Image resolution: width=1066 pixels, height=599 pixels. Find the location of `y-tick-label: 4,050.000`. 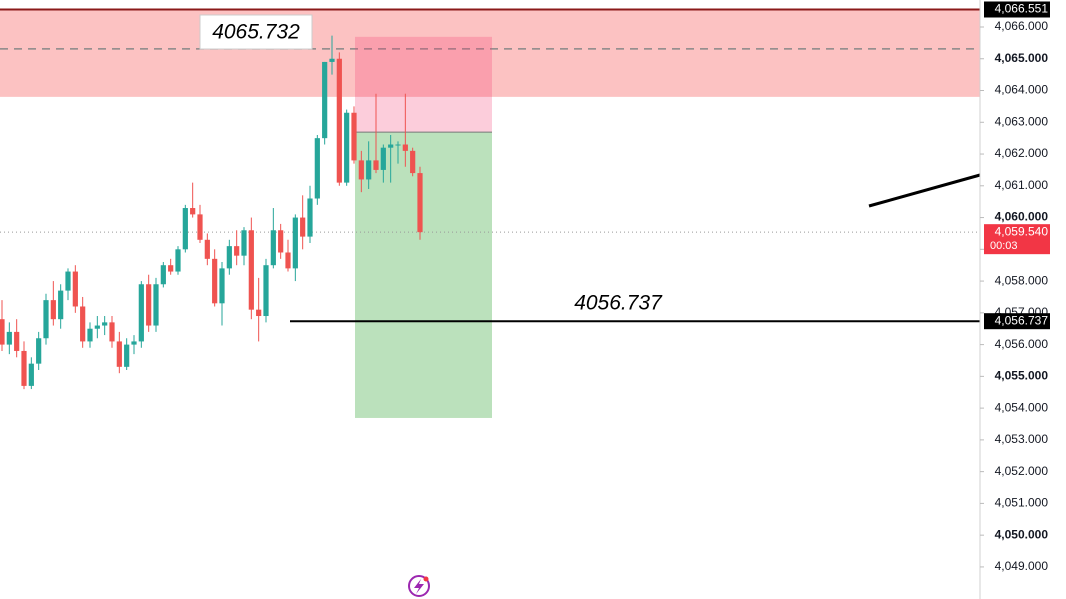

y-tick-label: 4,050.000 is located at coordinates (1022, 534).